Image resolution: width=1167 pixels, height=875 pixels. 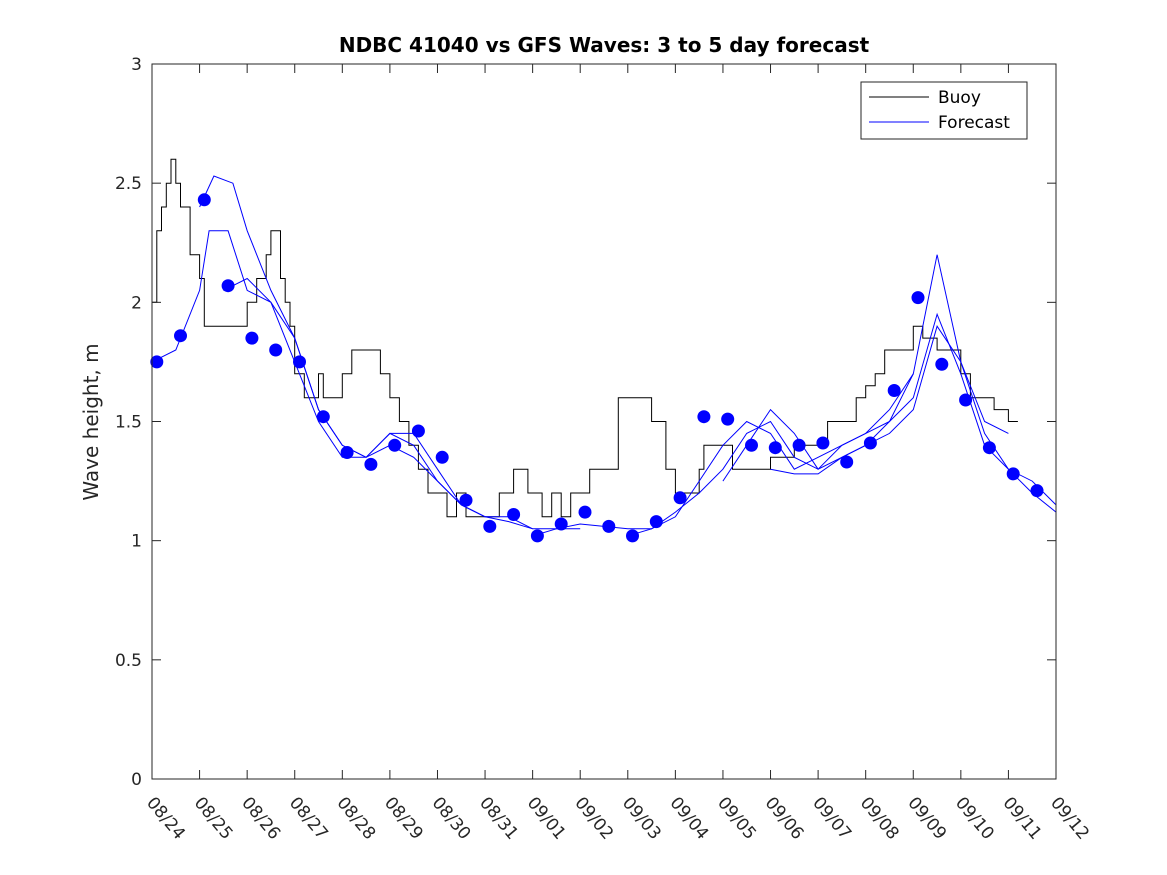 What do you see at coordinates (1069, 818) in the screenshot?
I see `x-tick-label: 09/12` at bounding box center [1069, 818].